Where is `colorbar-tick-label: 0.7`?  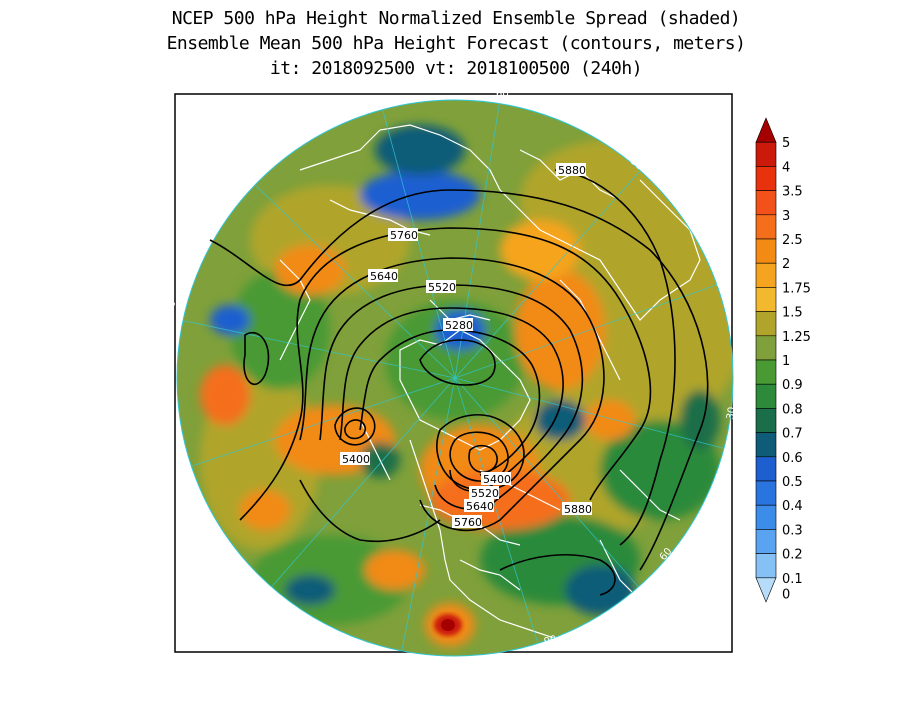 colorbar-tick-label: 0.7 is located at coordinates (792, 434).